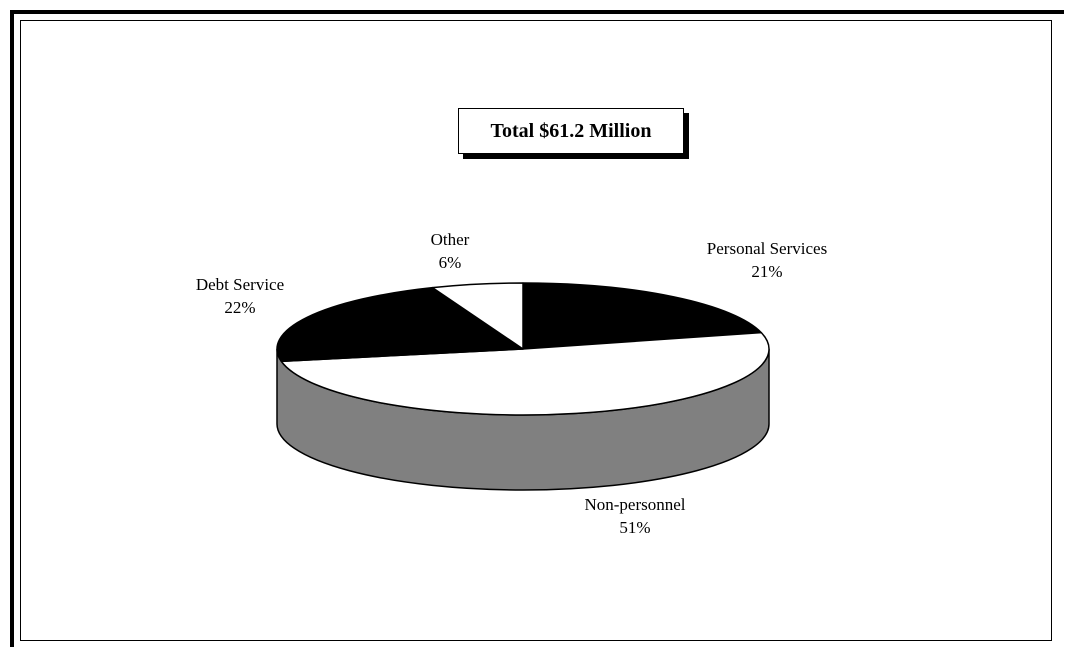  Describe the element at coordinates (240, 307) in the screenshot. I see `slice-percent: 22%` at that location.